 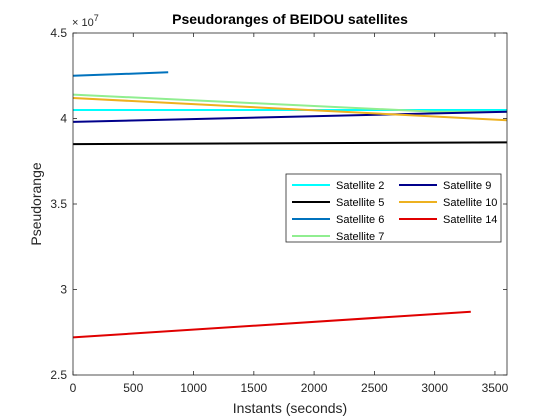 I want to click on x-tick-label: 0, so click(x=73, y=388).